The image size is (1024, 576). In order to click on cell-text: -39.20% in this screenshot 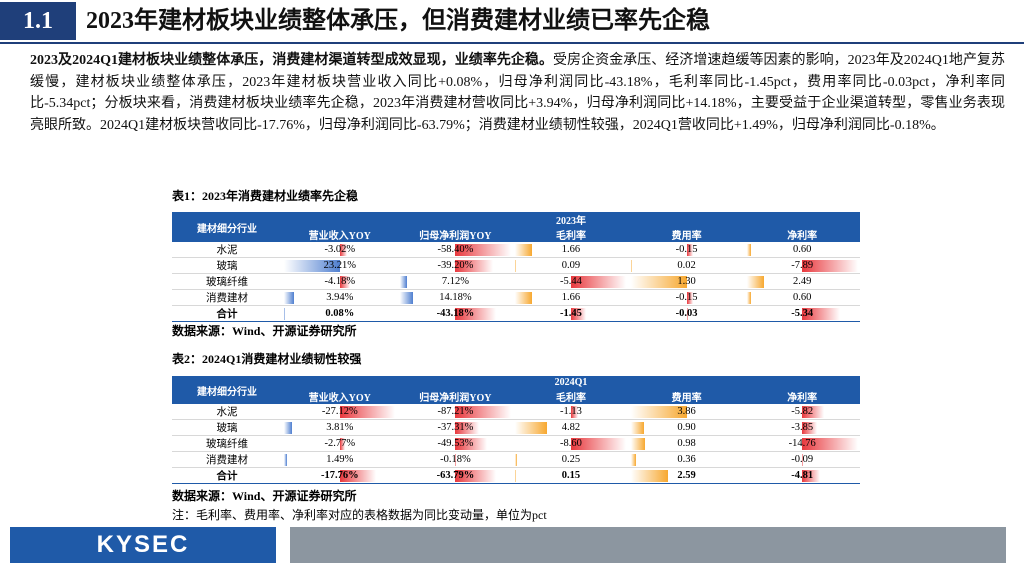, I will do `click(455, 265)`.